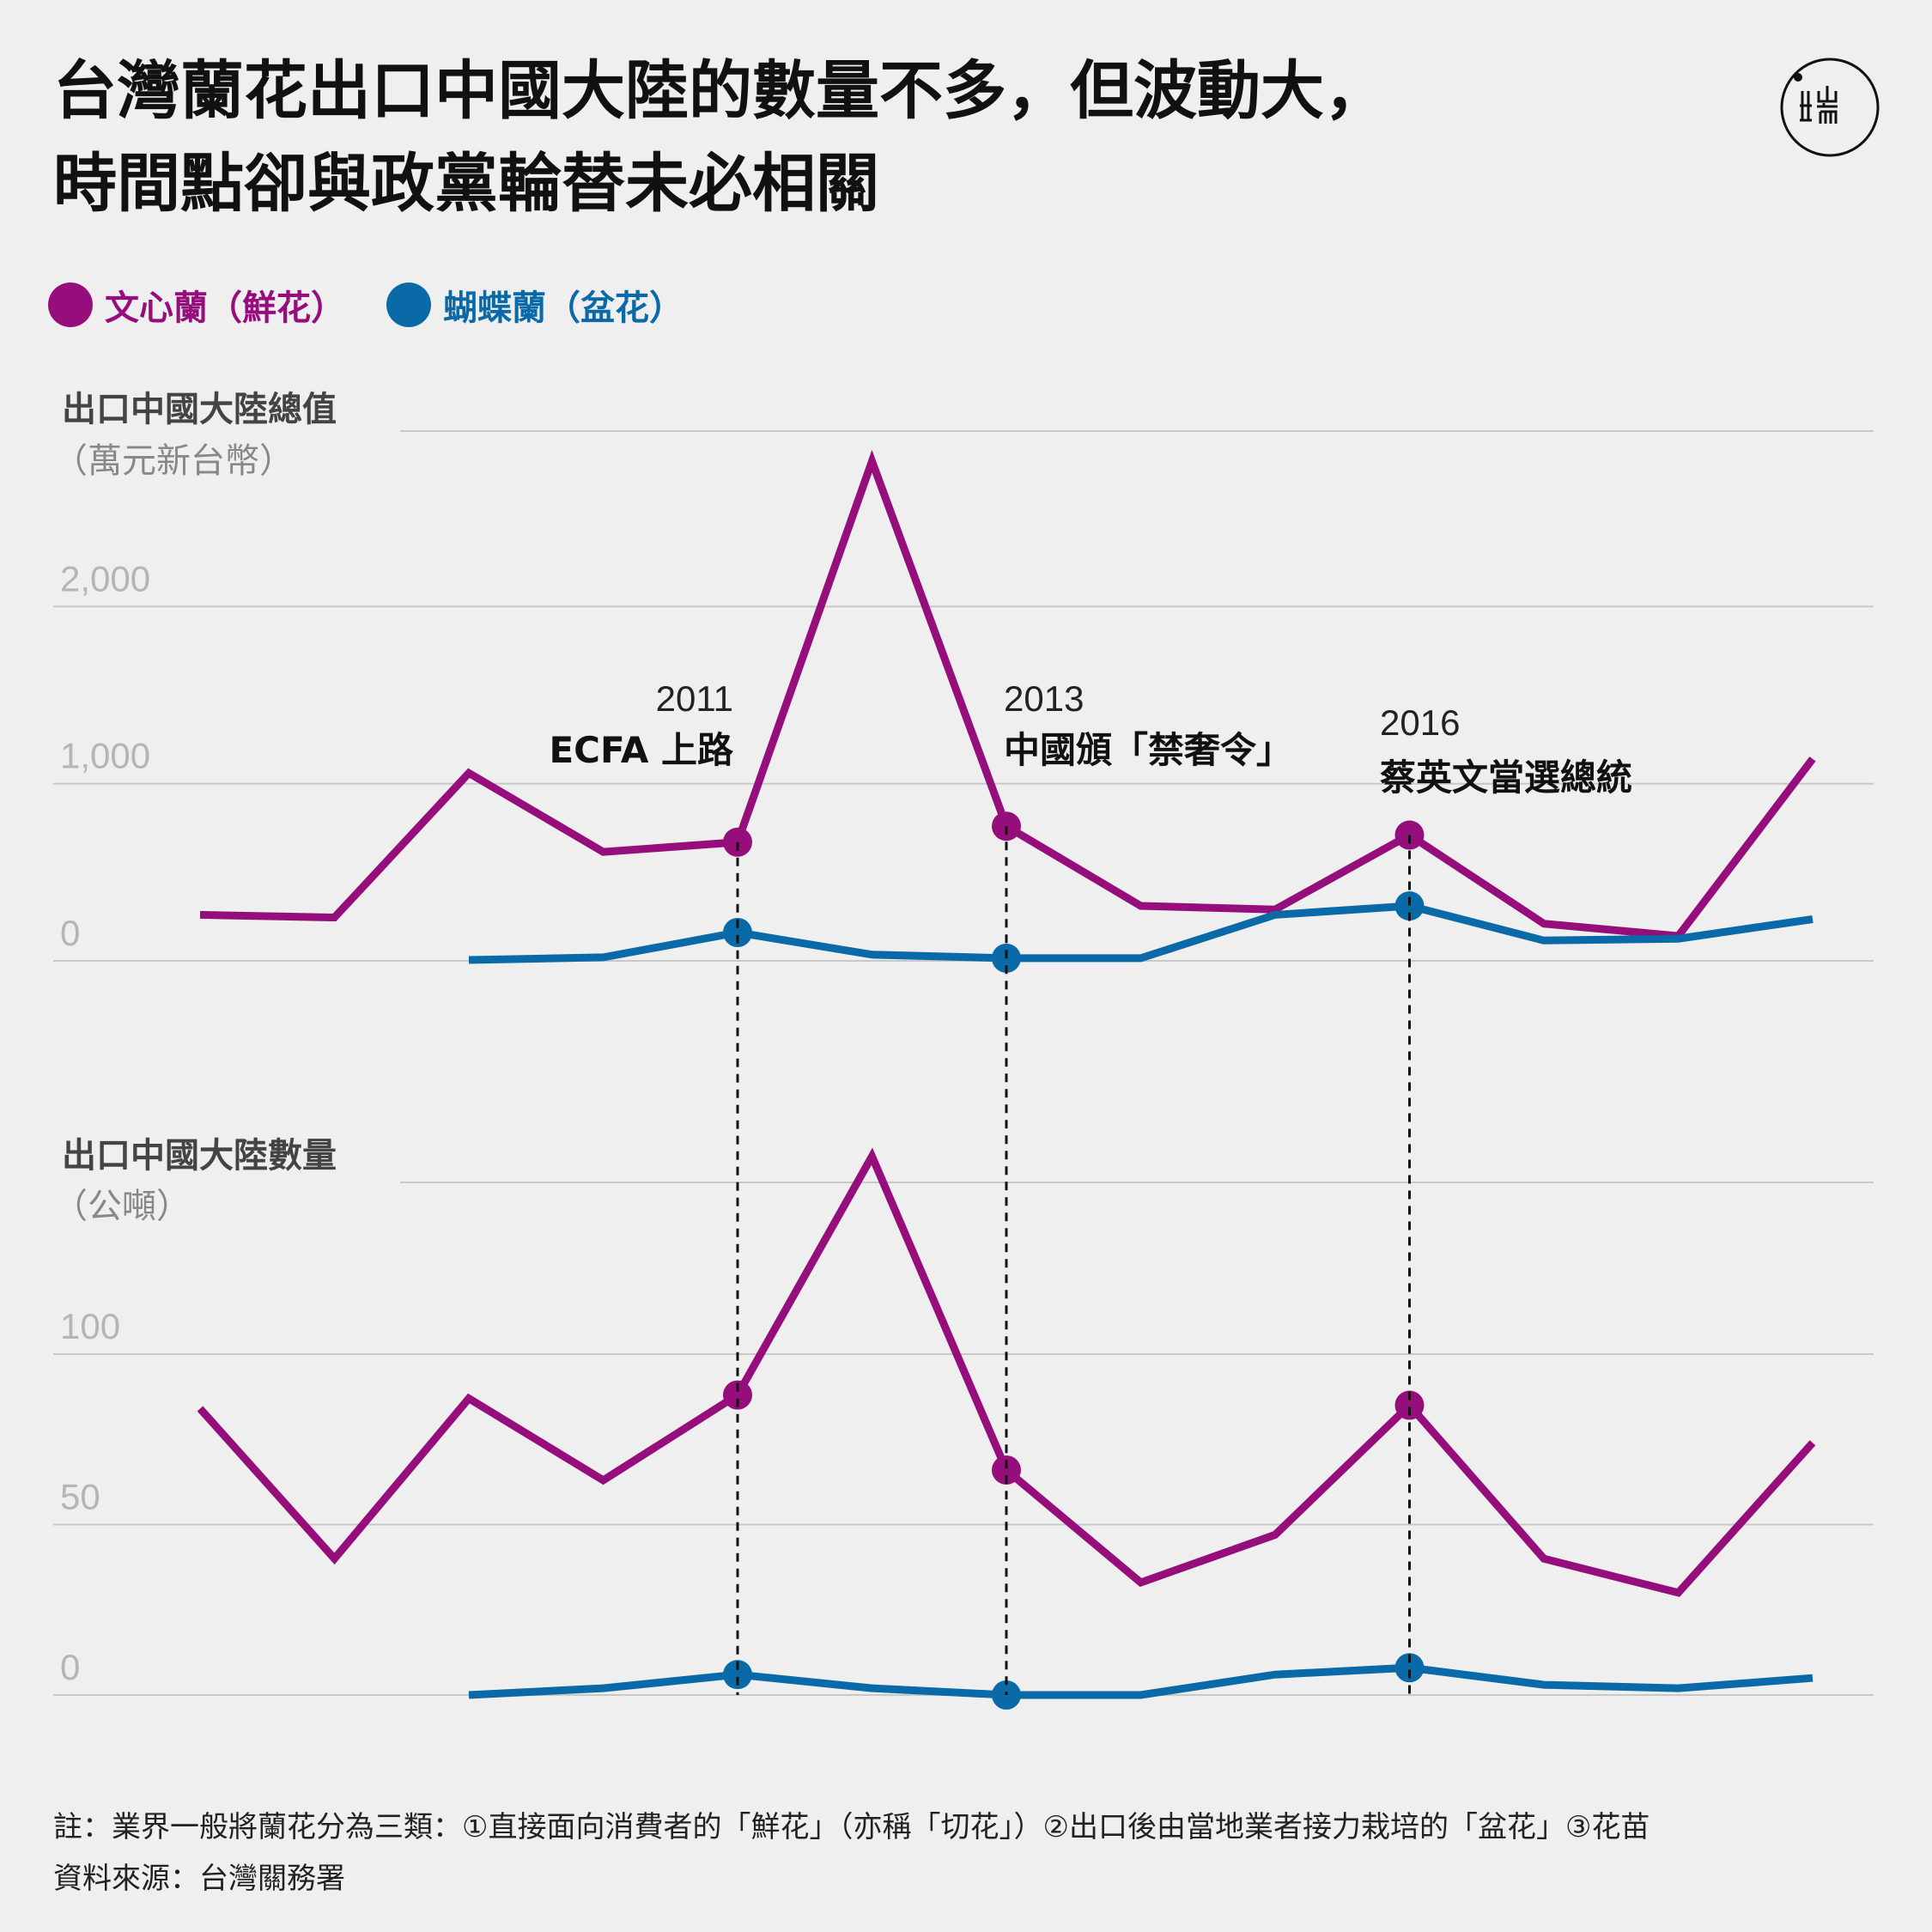  I want to click on chart2-series-line-phalaenopsis, so click(1141, 1681).